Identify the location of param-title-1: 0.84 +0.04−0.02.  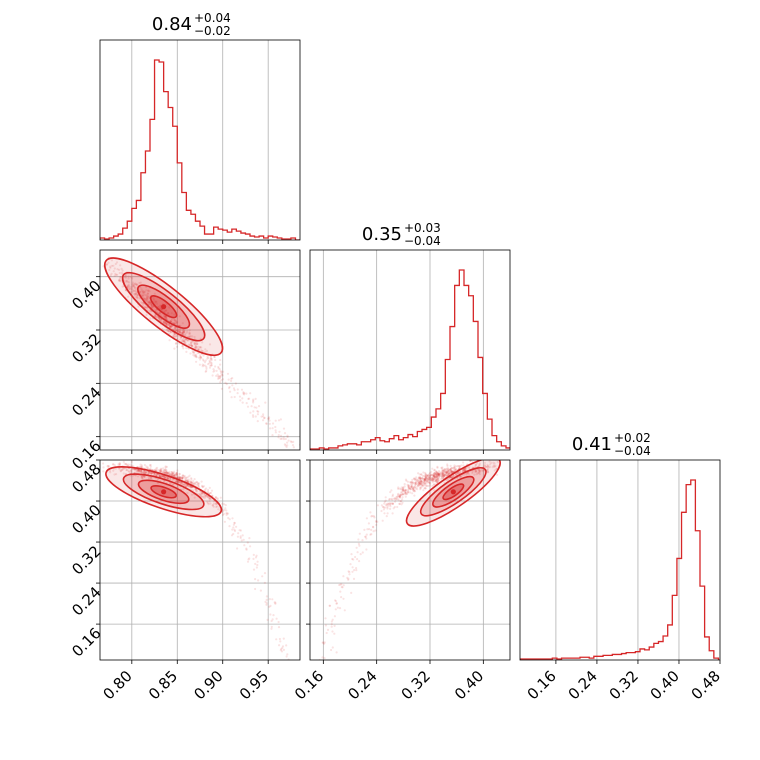
(191, 24).